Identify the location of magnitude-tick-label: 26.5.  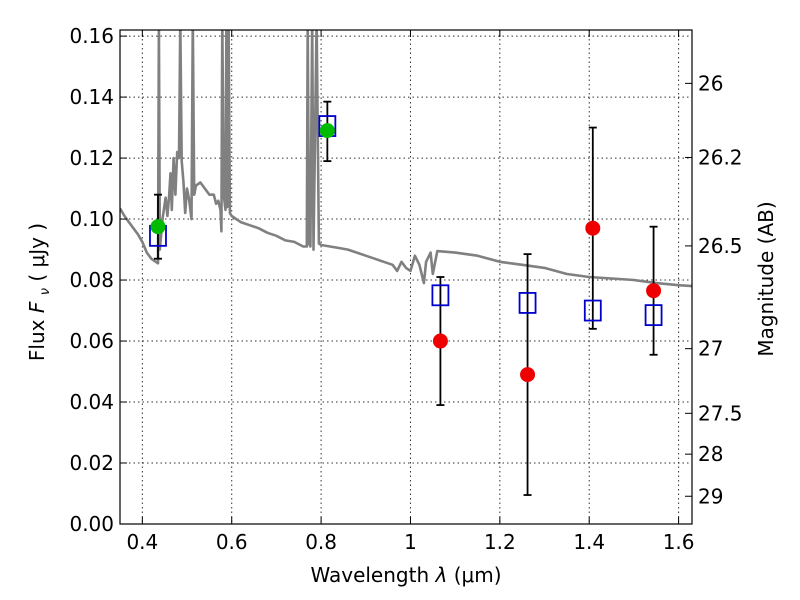
(720, 246).